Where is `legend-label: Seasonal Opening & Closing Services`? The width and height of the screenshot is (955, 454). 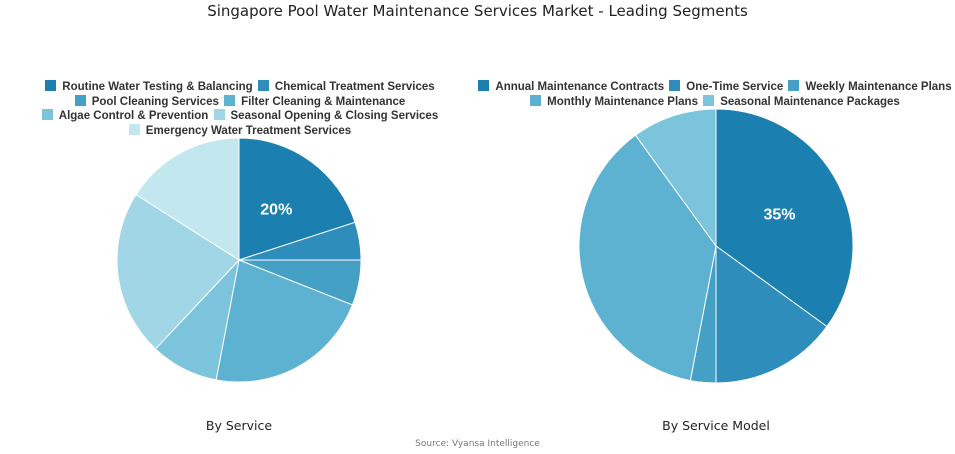 legend-label: Seasonal Opening & Closing Services is located at coordinates (334, 116).